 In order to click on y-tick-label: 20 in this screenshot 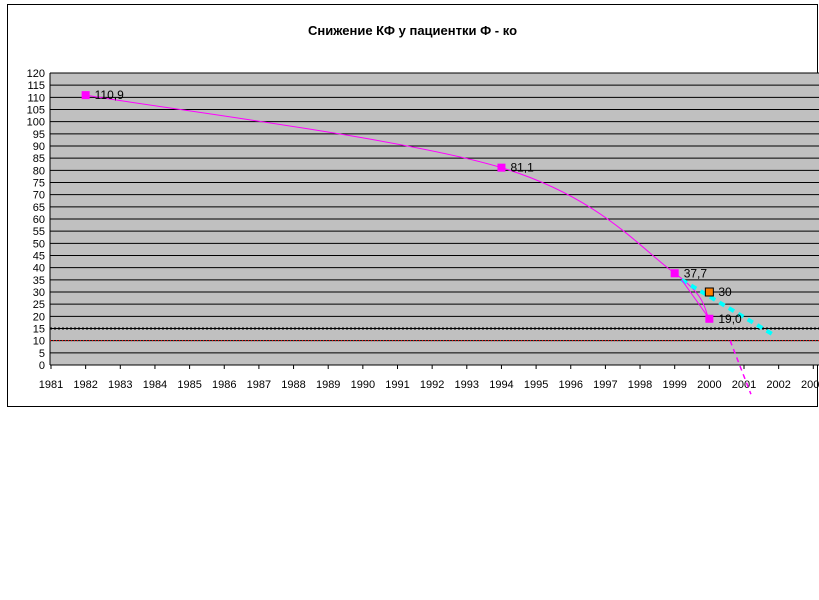, I will do `click(39, 317)`.